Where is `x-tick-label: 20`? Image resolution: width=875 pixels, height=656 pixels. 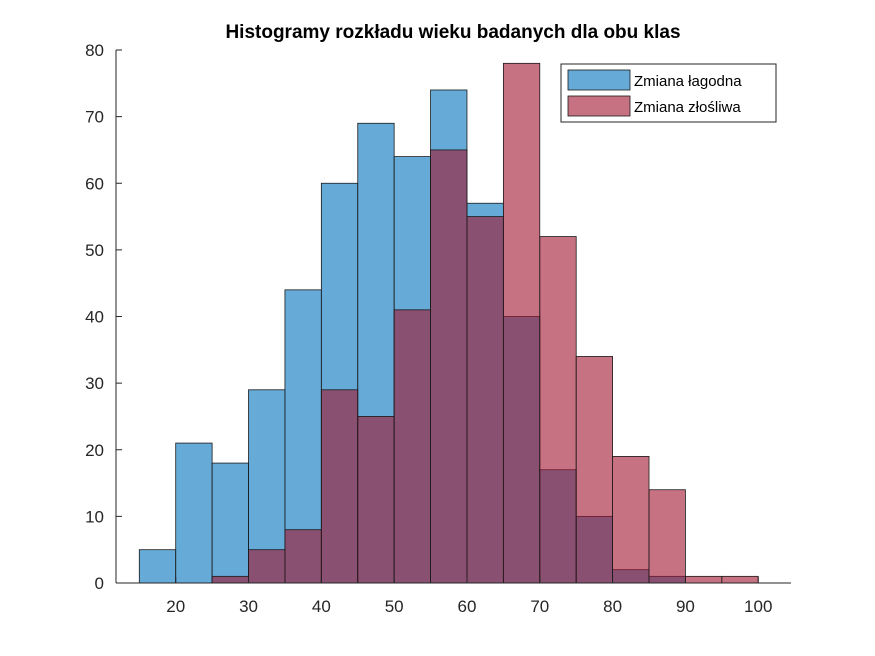
x-tick-label: 20 is located at coordinates (175, 606).